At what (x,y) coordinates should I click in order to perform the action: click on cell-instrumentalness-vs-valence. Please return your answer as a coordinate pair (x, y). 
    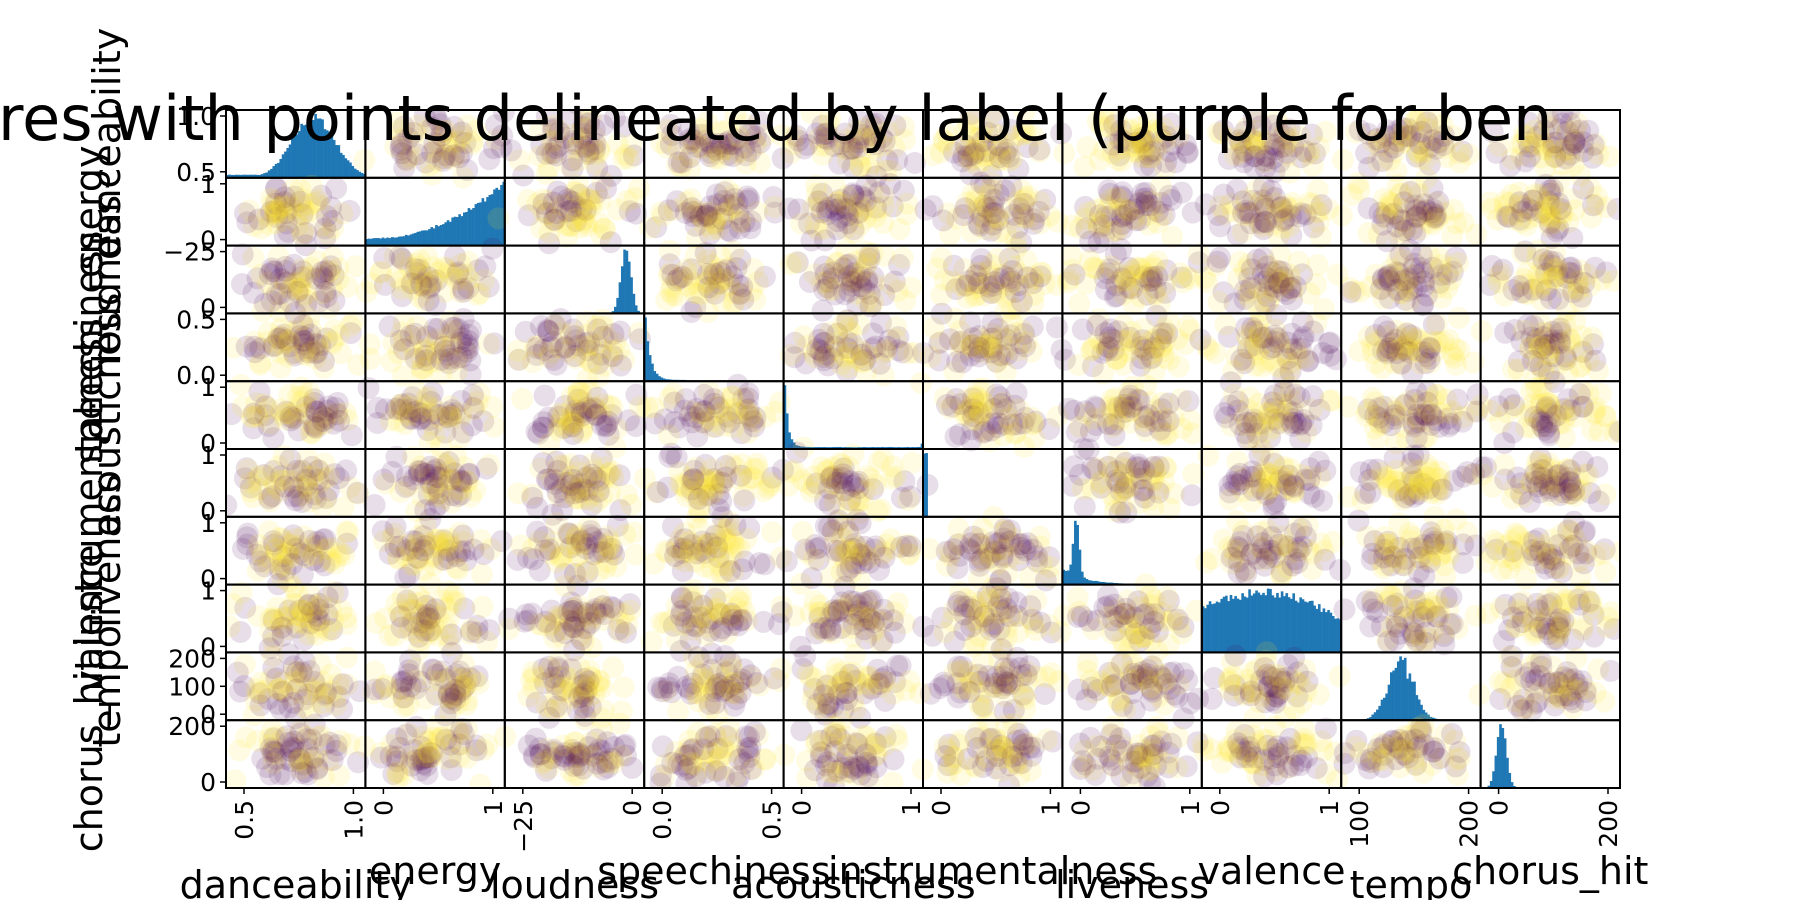
    Looking at the image, I should click on (1278, 475).